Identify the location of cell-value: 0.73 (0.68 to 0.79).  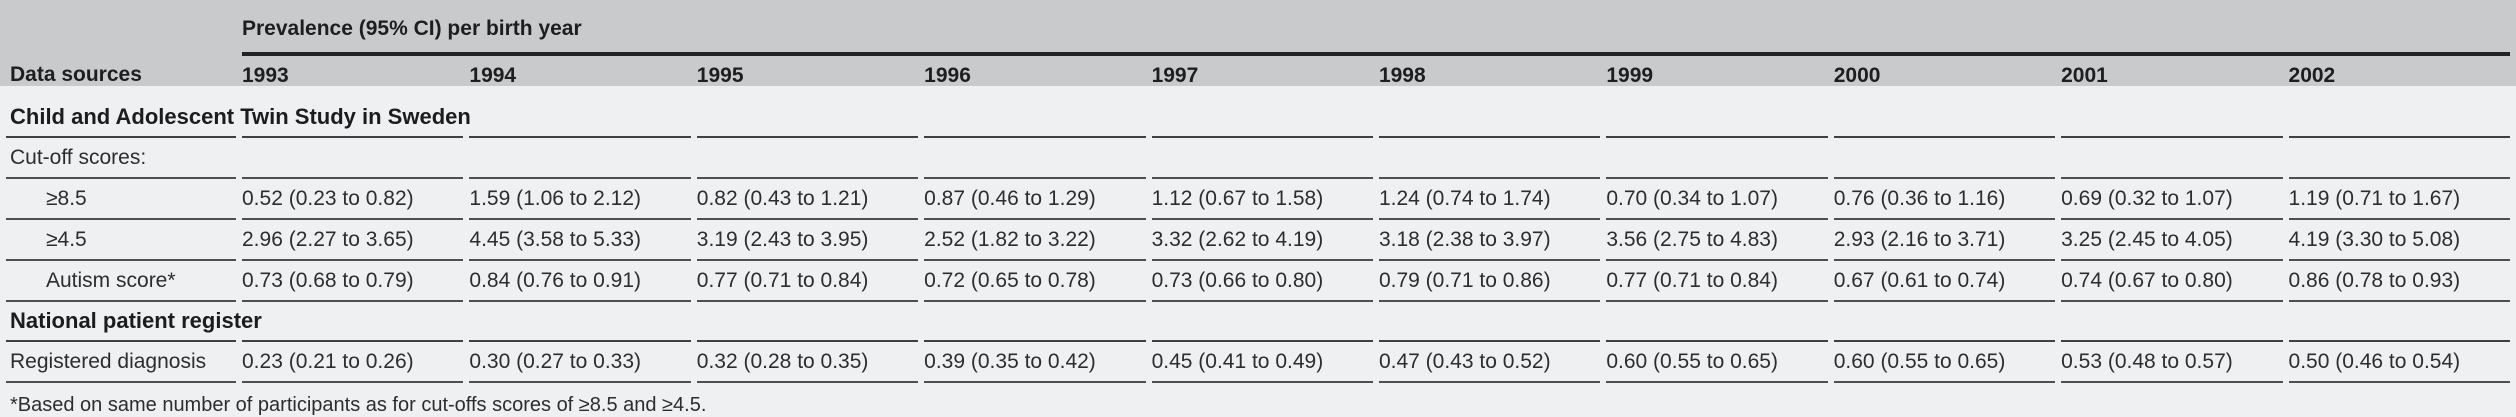
(353, 281).